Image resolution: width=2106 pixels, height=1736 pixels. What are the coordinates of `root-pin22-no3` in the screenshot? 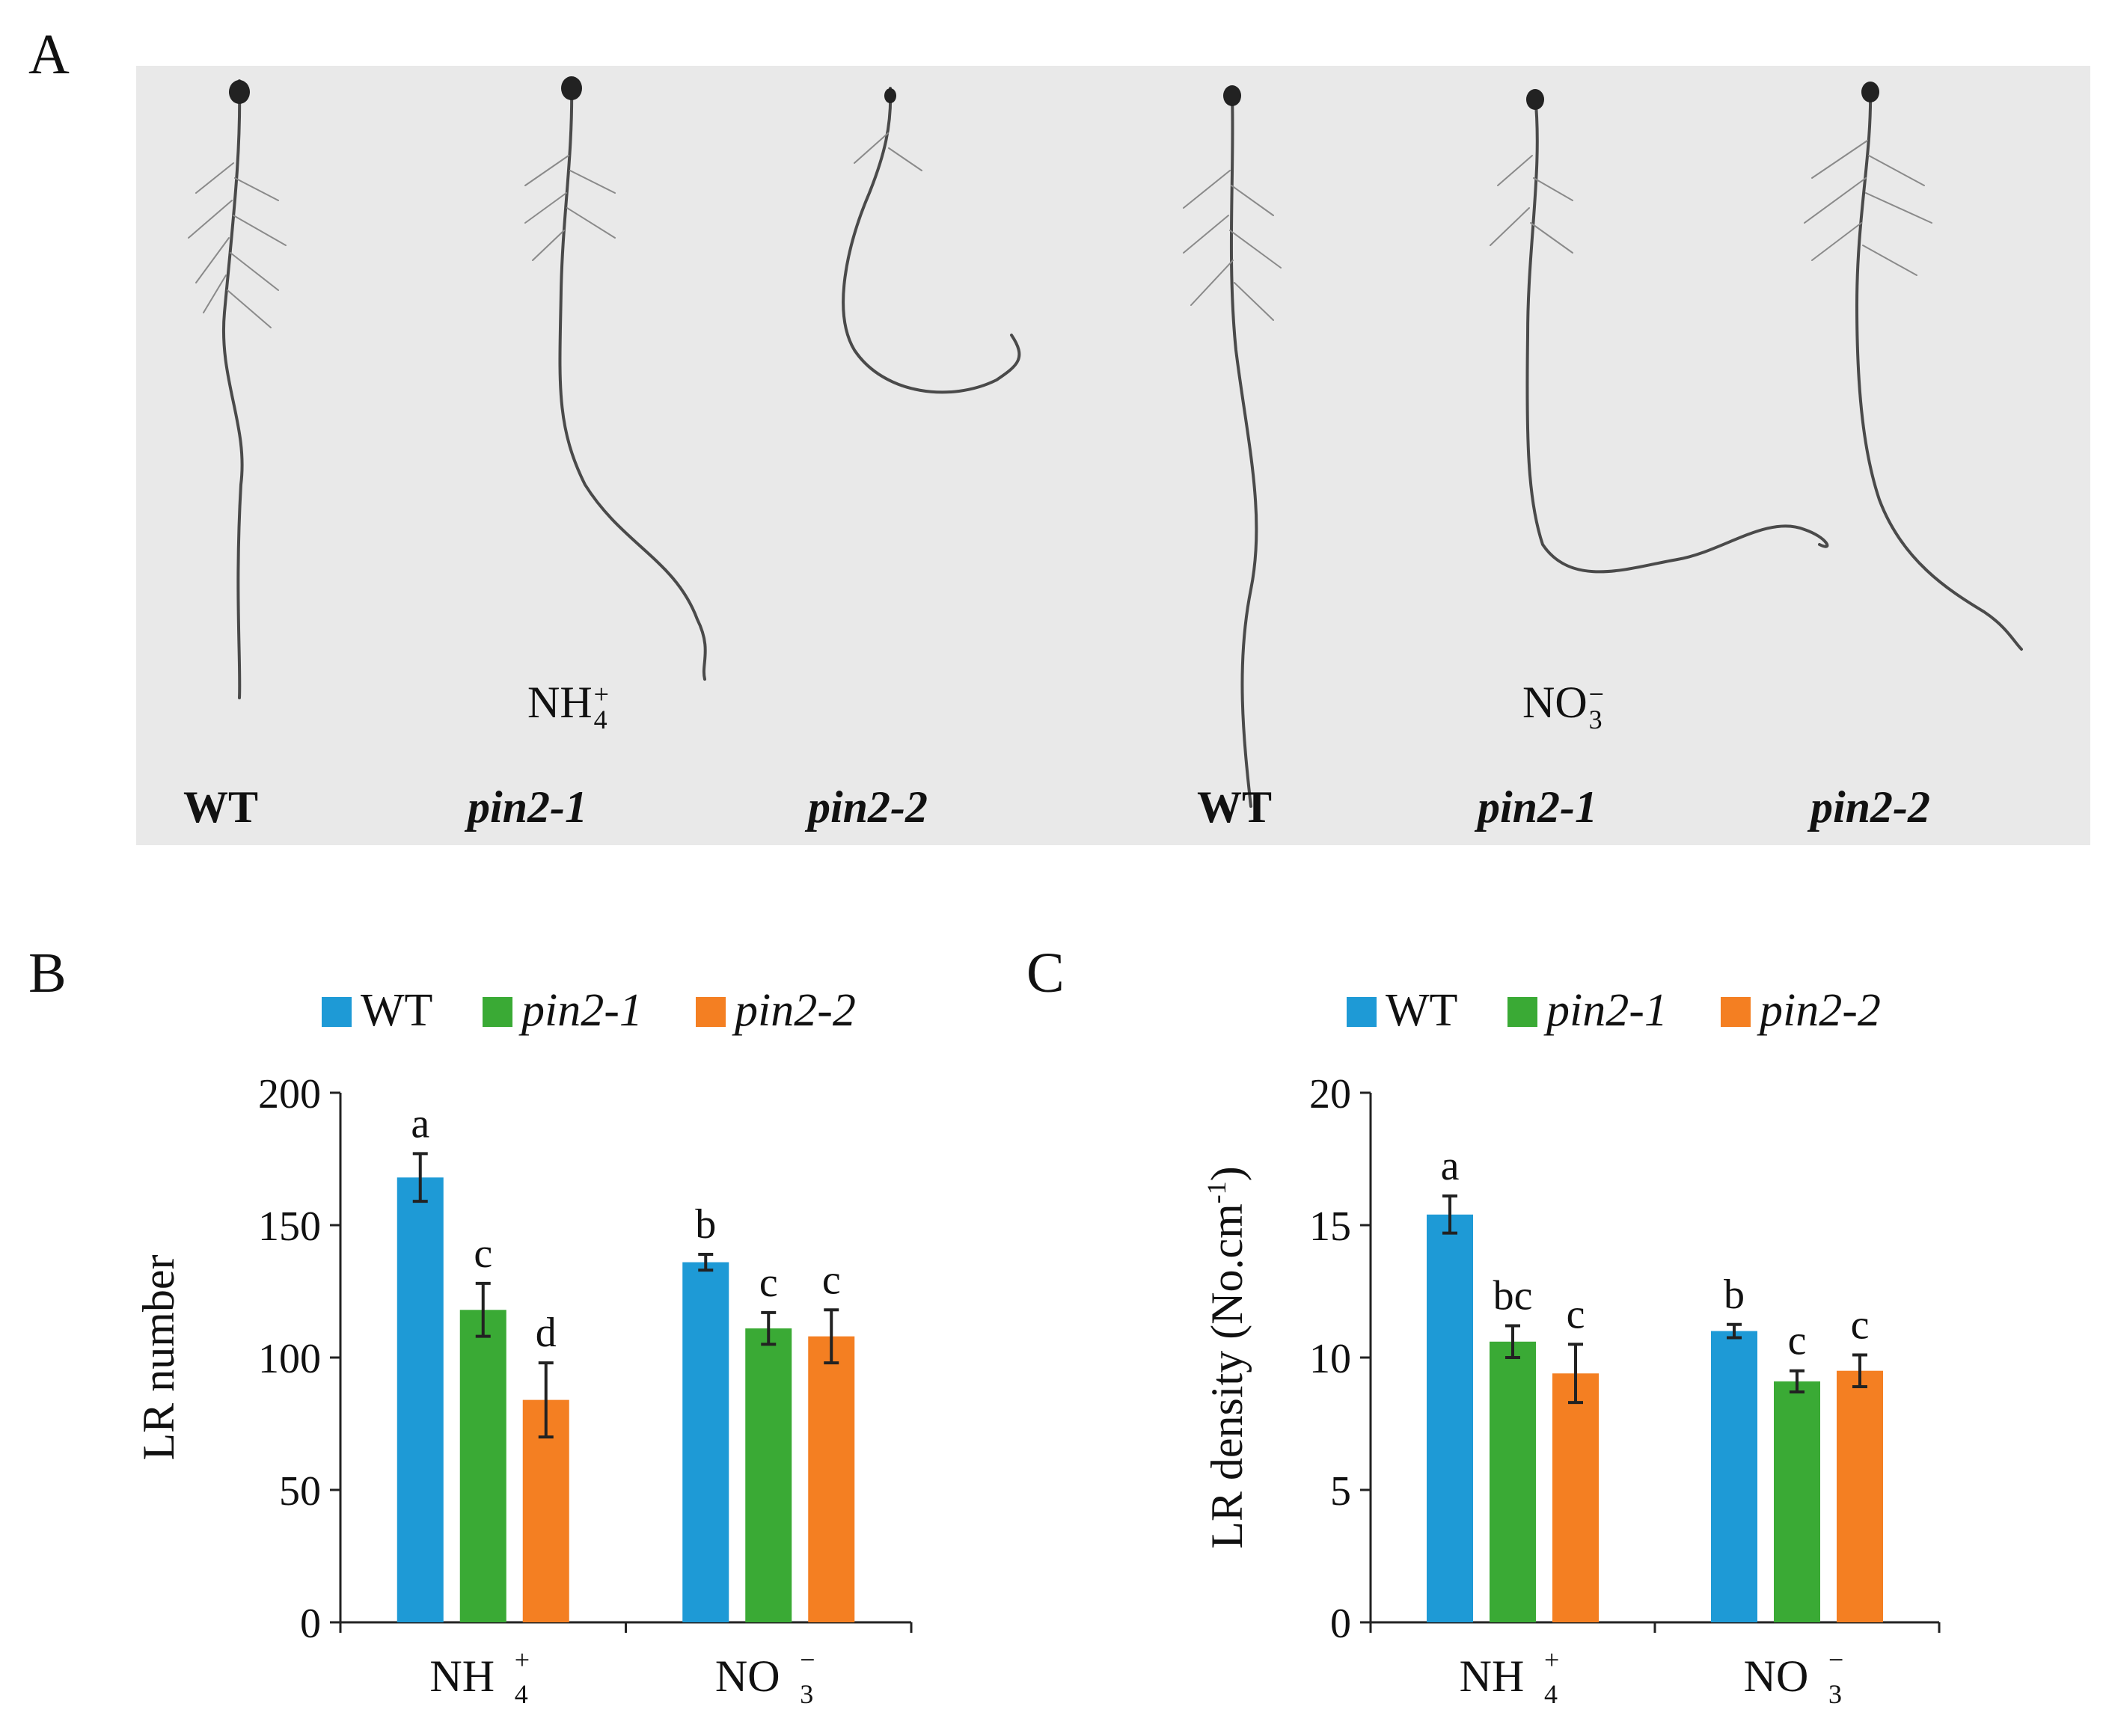 It's located at (1939, 369).